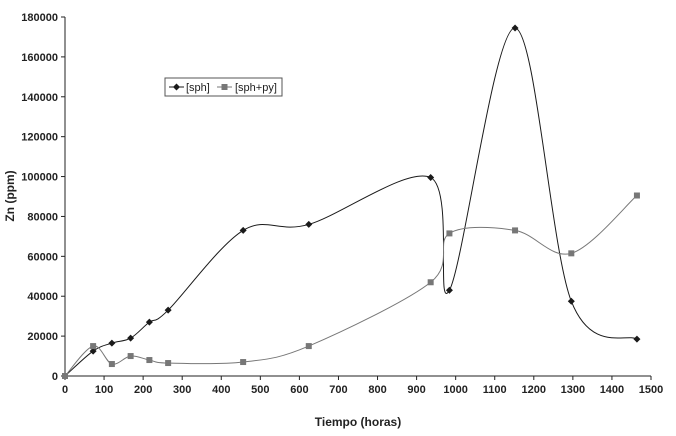 The height and width of the screenshot is (436, 676). I want to click on x-tick-label: 1500, so click(651, 390).